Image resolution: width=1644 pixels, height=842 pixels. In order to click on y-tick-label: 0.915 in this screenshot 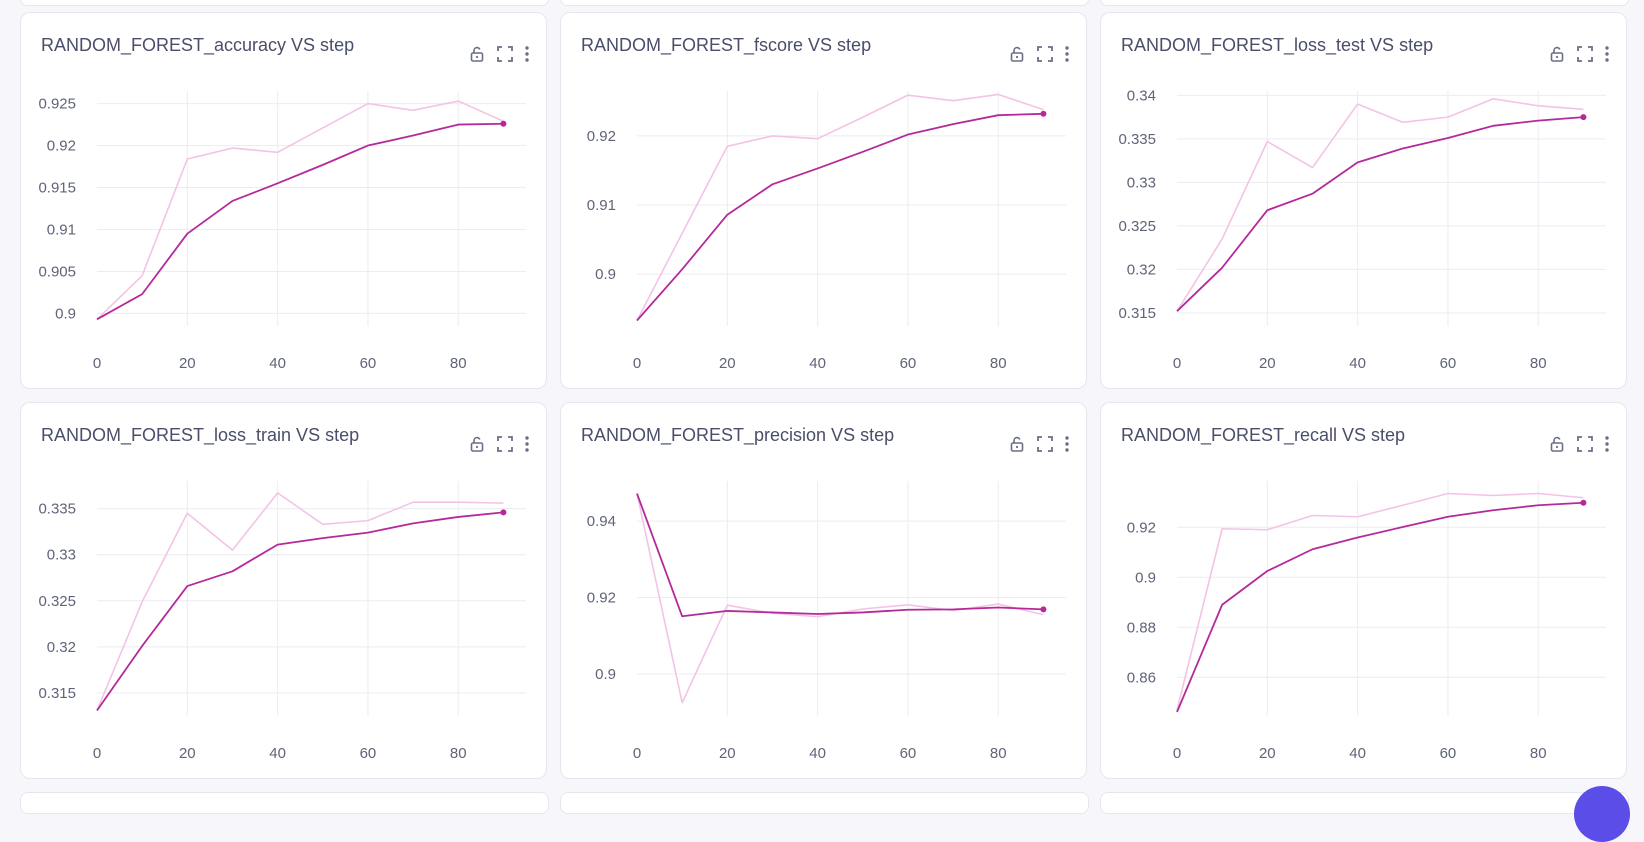, I will do `click(57, 188)`.